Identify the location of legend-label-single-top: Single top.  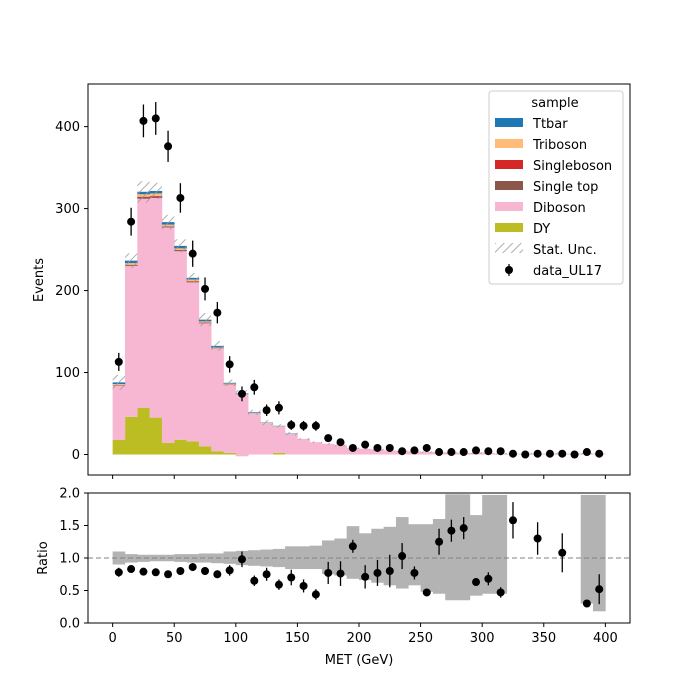
(565, 187).